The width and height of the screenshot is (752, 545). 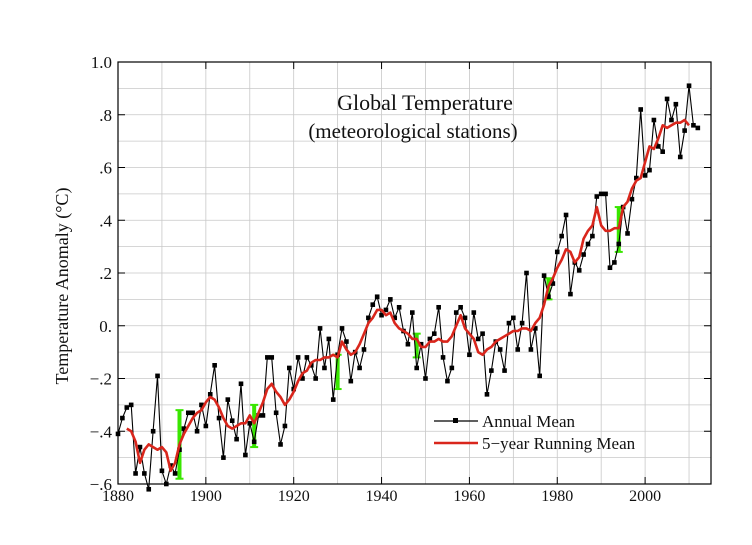 What do you see at coordinates (412, 131) in the screenshot?
I see `chart-subtitle: (meteorological stations)` at bounding box center [412, 131].